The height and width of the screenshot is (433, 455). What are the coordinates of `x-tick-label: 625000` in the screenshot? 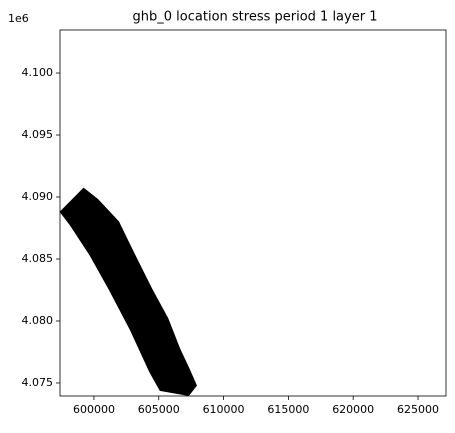 It's located at (418, 409).